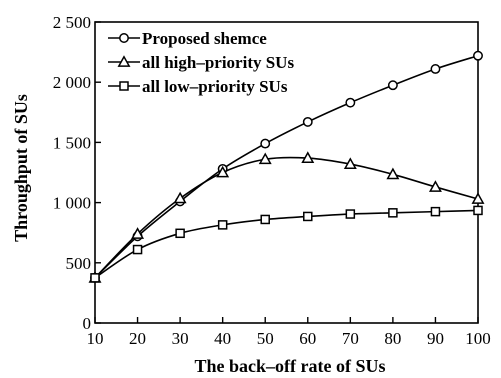 The width and height of the screenshot is (501, 378). What do you see at coordinates (87, 323) in the screenshot?
I see `y-tick-label: 0` at bounding box center [87, 323].